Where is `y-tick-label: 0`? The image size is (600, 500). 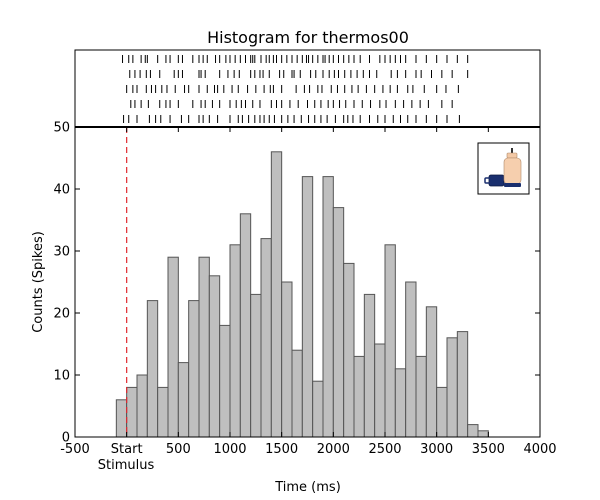 y-tick-label: 0 is located at coordinates (66, 438).